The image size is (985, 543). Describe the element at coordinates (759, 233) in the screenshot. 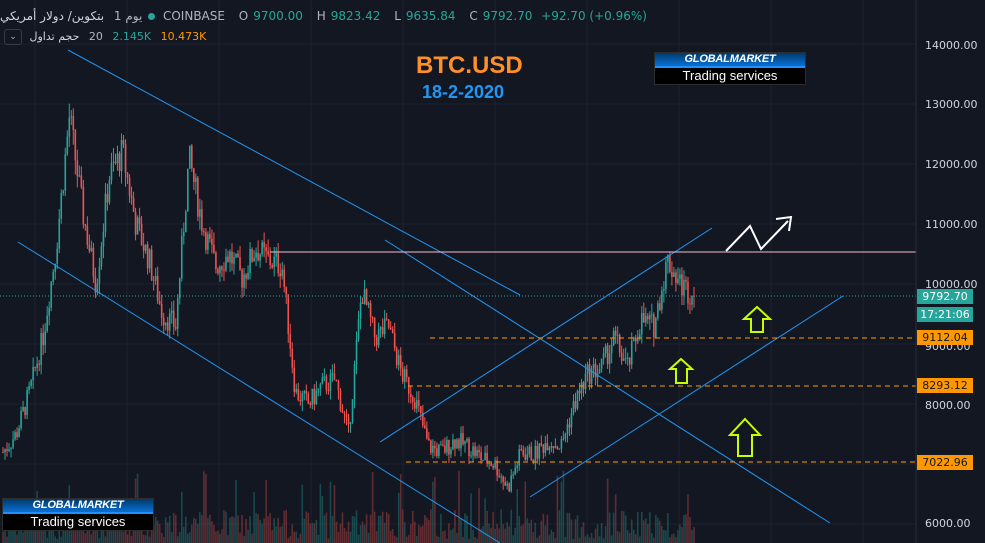

I see `breakout-arrow-icon` at that location.